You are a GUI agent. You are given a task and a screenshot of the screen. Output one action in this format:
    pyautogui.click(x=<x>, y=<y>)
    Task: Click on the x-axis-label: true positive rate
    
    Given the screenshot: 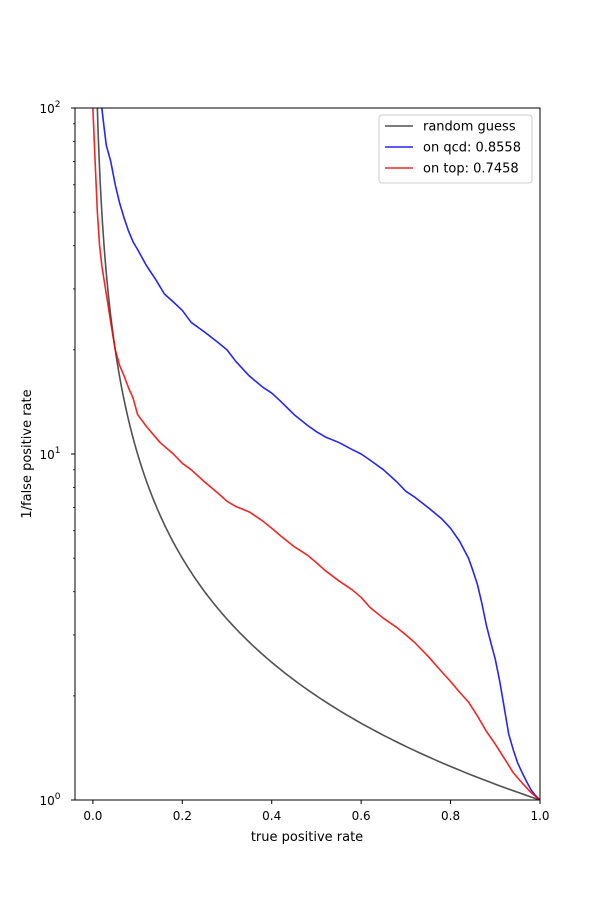 What is the action you would take?
    pyautogui.click(x=307, y=837)
    